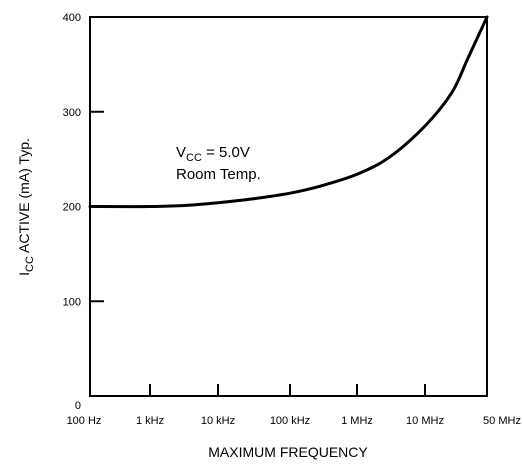 This screenshot has width=523, height=466. Describe the element at coordinates (72, 18) in the screenshot. I see `y-tick-label: 400` at that location.